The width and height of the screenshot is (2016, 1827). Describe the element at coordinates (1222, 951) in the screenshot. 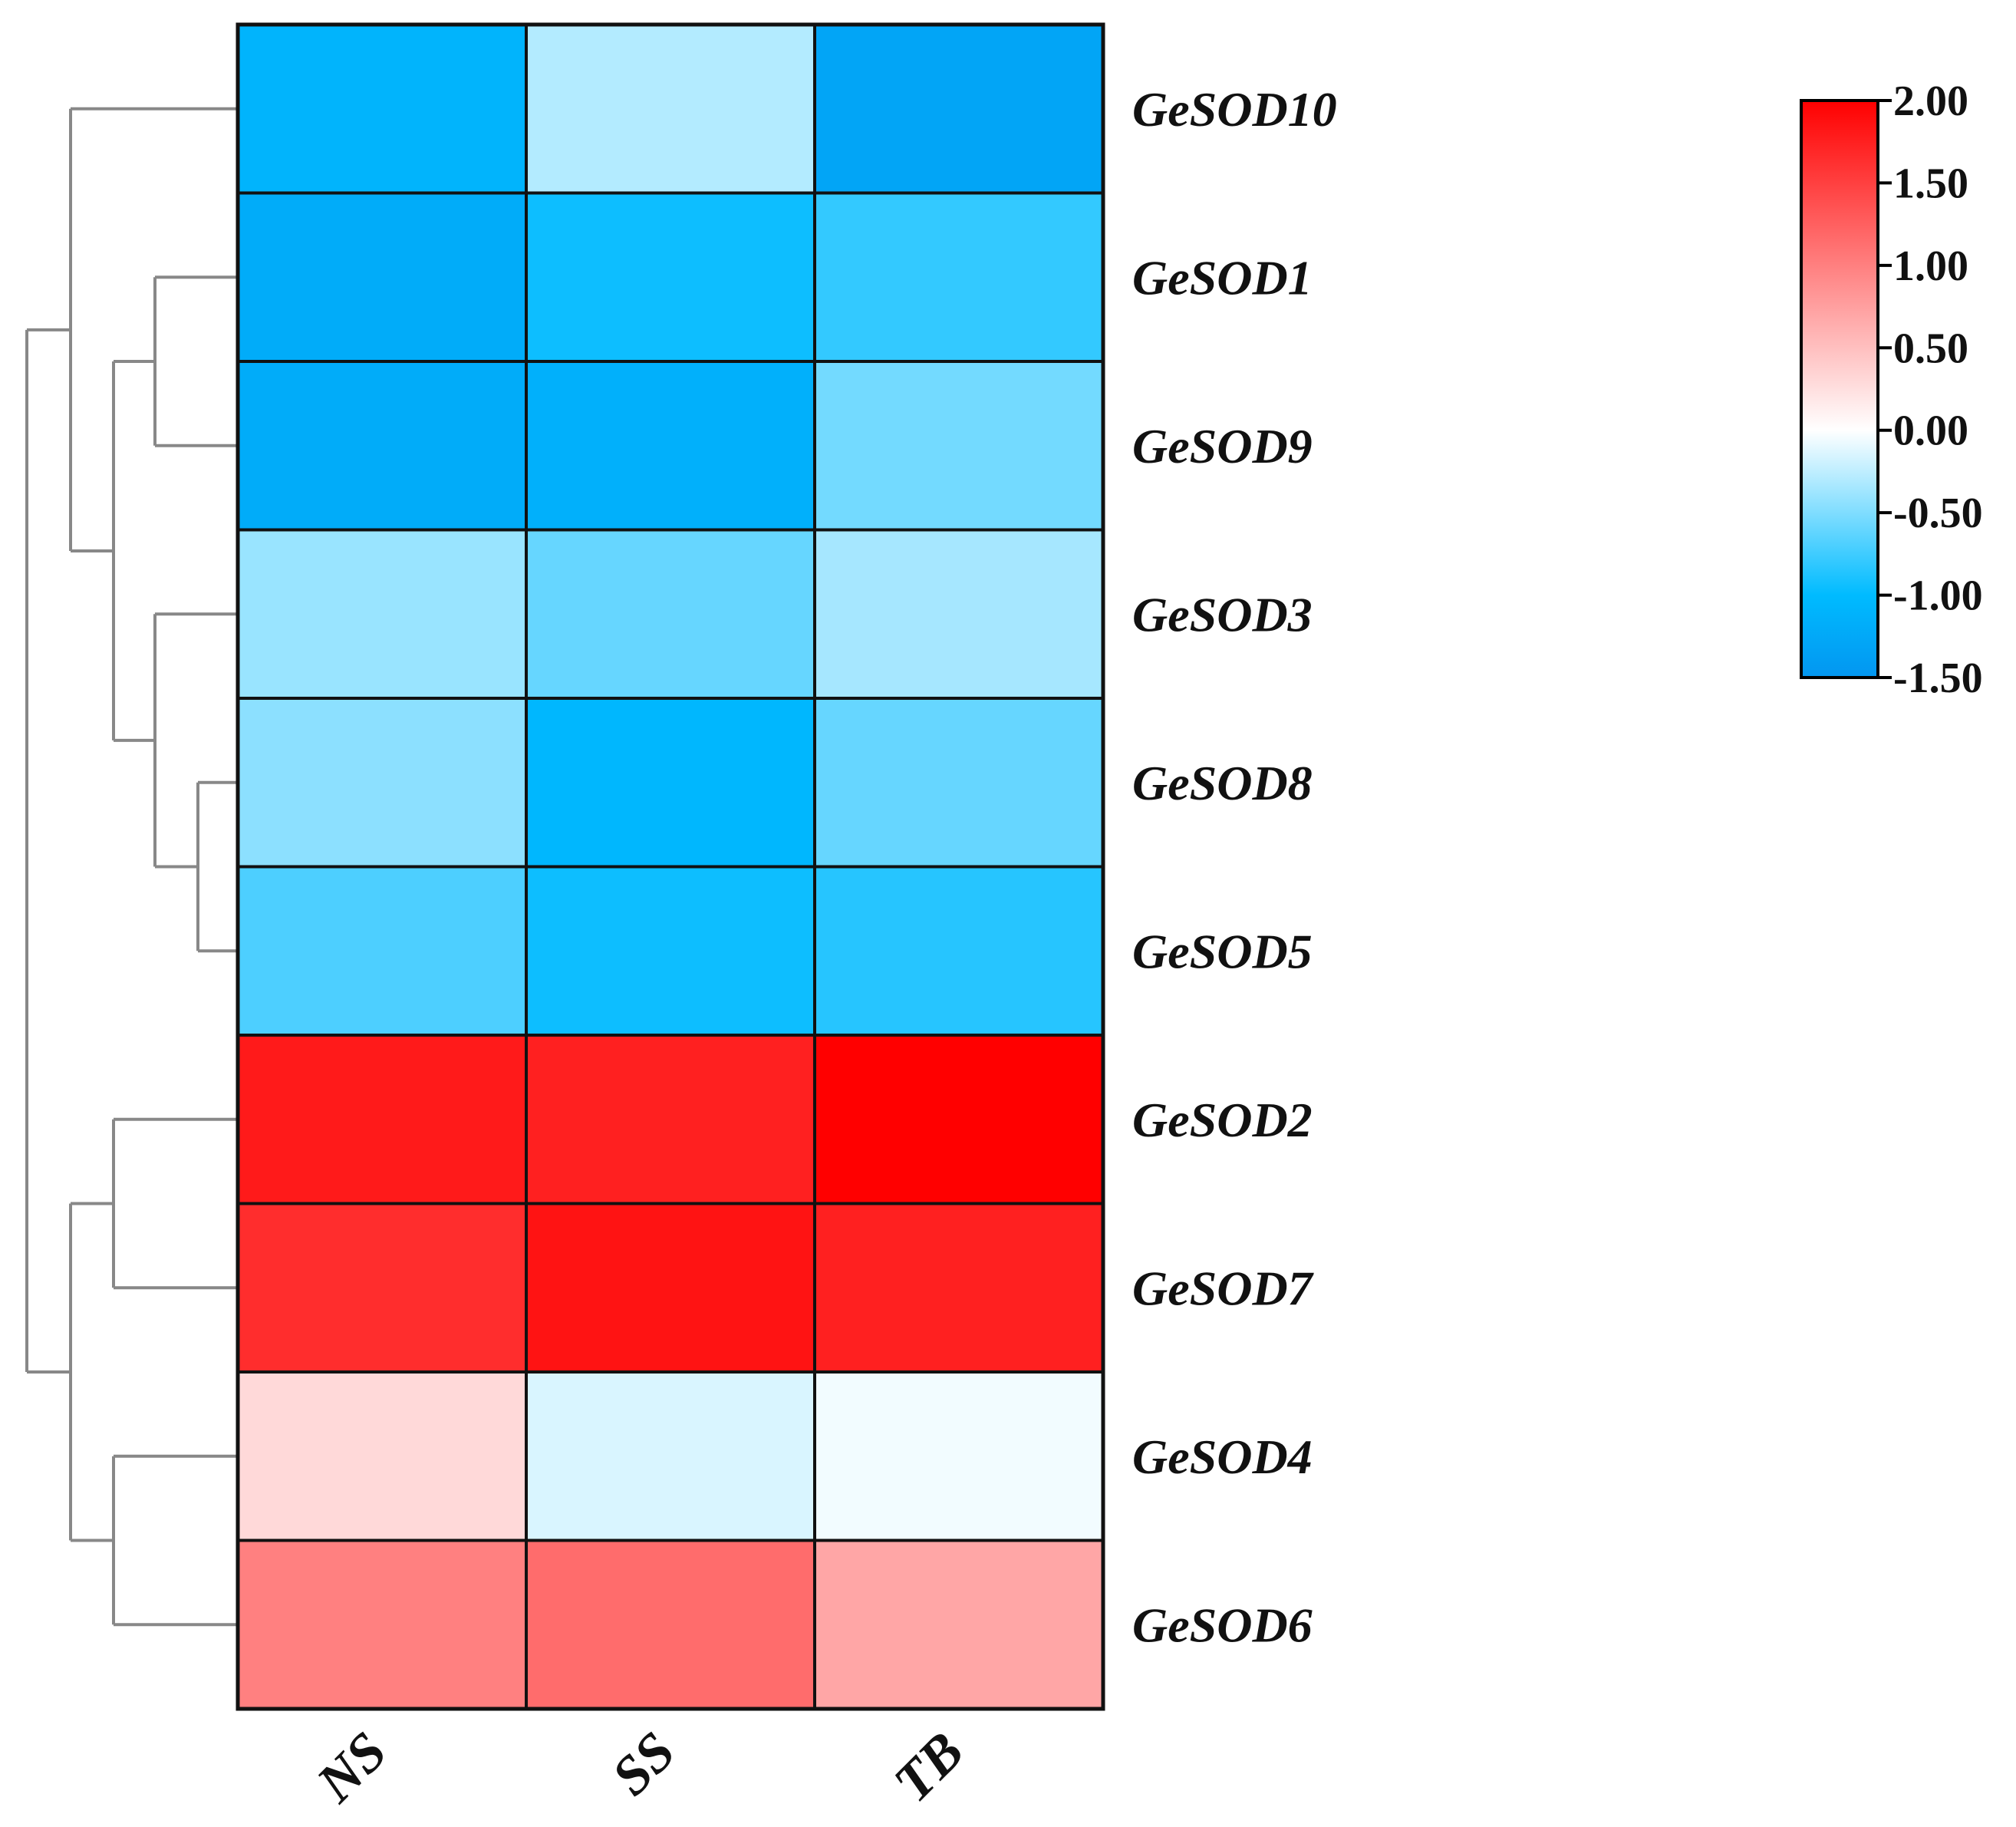

I see `row-label-gesod5: GeSOD5` at that location.